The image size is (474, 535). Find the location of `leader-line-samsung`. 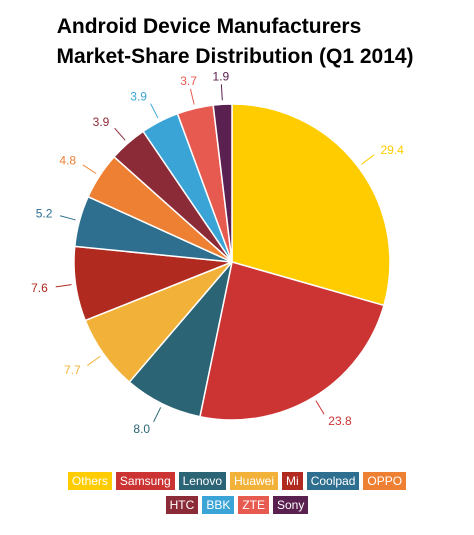

leader-line-samsung is located at coordinates (320, 407).